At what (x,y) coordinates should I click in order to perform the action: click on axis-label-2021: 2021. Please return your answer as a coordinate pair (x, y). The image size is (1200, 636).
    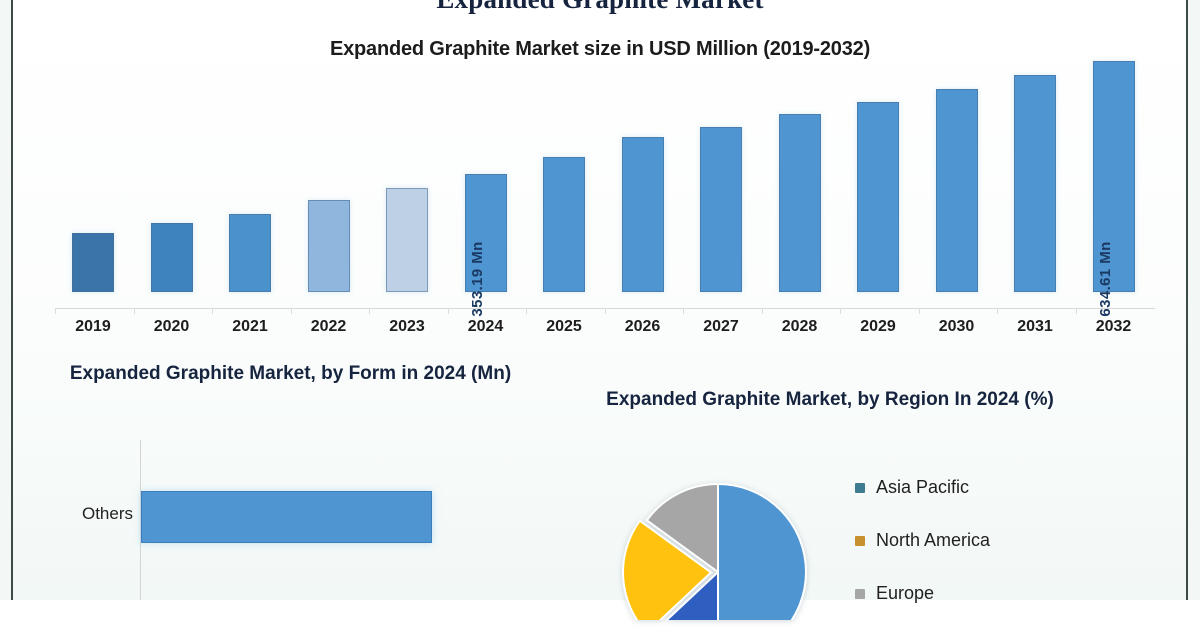
    Looking at the image, I should click on (250, 326).